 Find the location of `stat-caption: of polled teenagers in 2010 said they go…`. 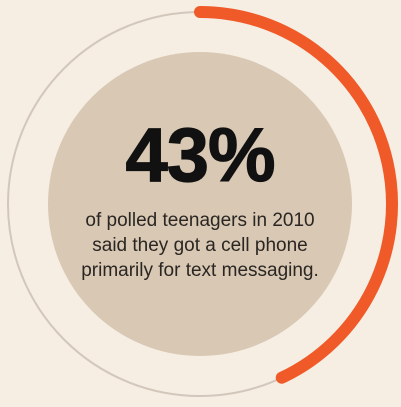

stat-caption: of polled teenagers in 2010 said they go… is located at coordinates (200, 245).